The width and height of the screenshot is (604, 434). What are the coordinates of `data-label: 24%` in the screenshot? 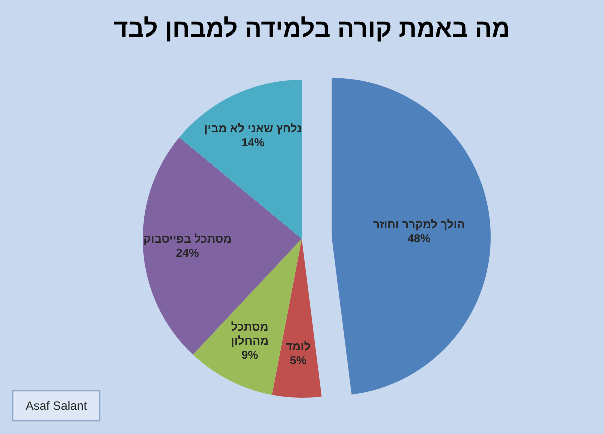 It's located at (188, 254).